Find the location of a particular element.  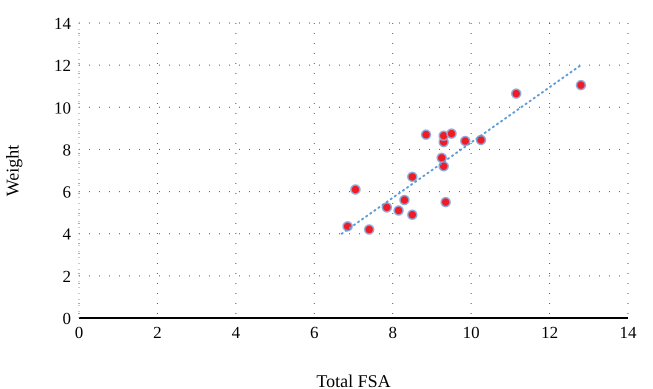

x-tick-label: 12 is located at coordinates (549, 332).